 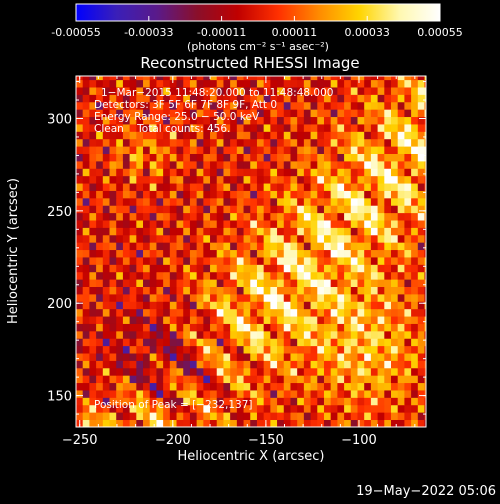 What do you see at coordinates (295, 32) in the screenshot?
I see `colorbar-tick-label: 0.00011` at bounding box center [295, 32].